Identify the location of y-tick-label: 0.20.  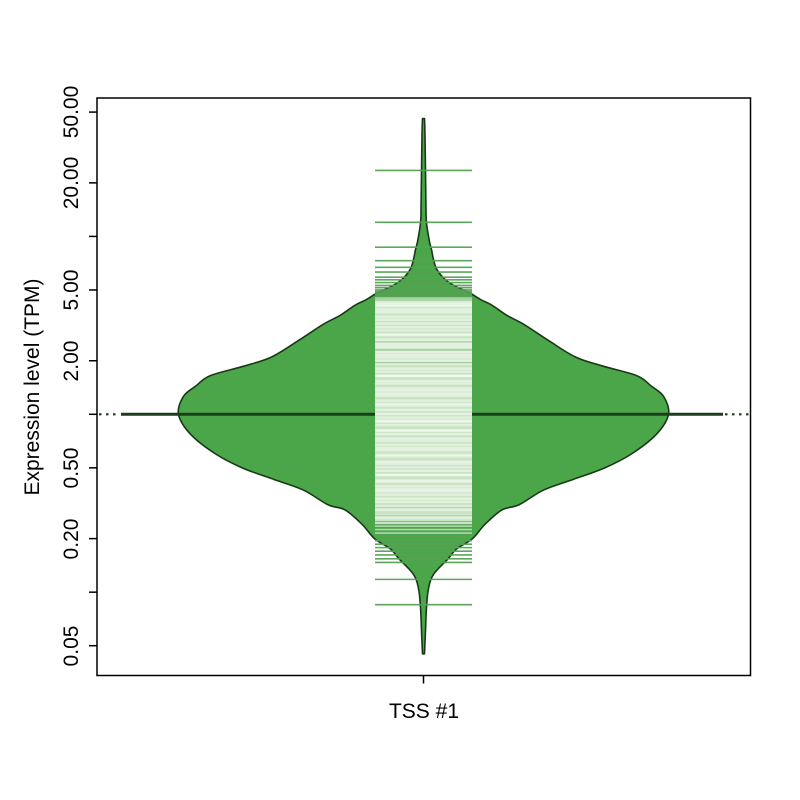
(71, 539).